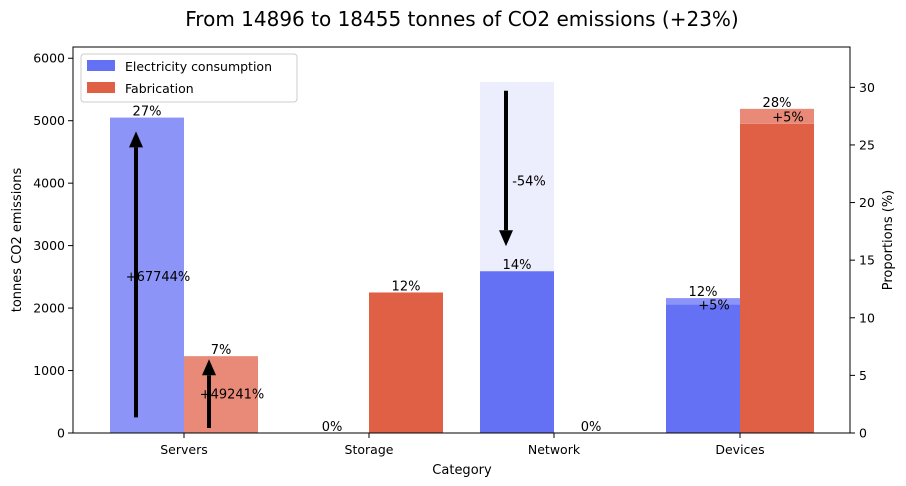  I want to click on bar-electricity-increase-devices, so click(703, 301).